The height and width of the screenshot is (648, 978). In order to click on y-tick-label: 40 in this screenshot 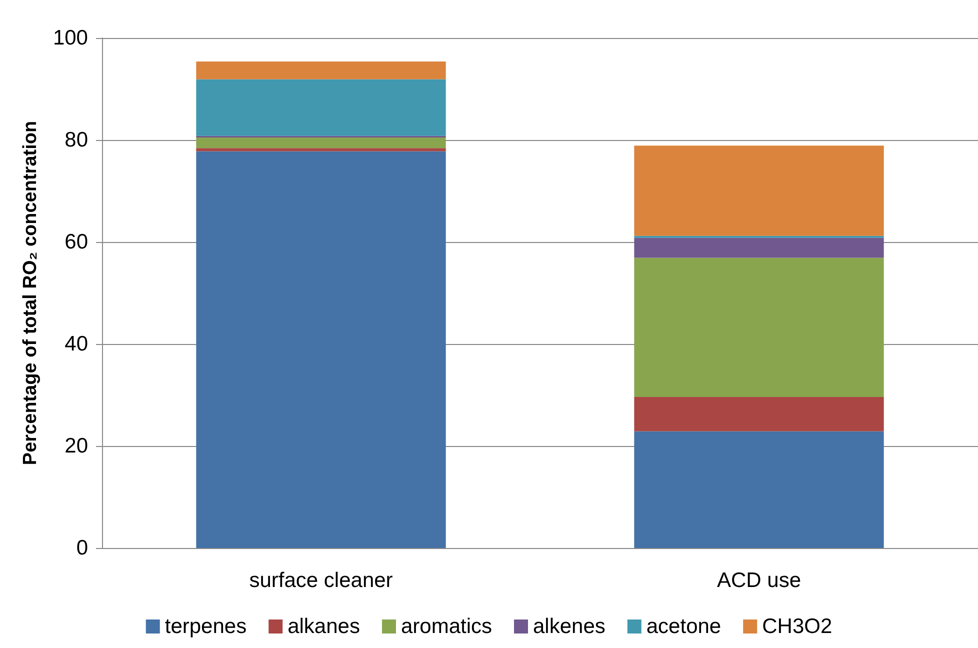, I will do `click(76, 344)`.